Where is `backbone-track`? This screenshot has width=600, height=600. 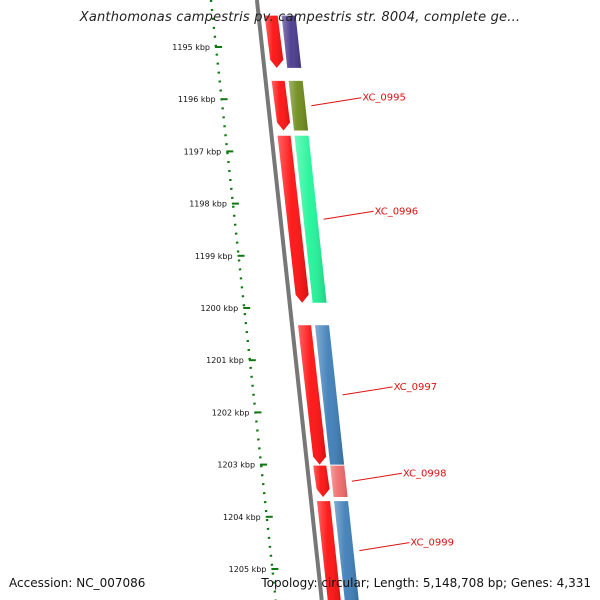
backbone-track is located at coordinates (289, 300).